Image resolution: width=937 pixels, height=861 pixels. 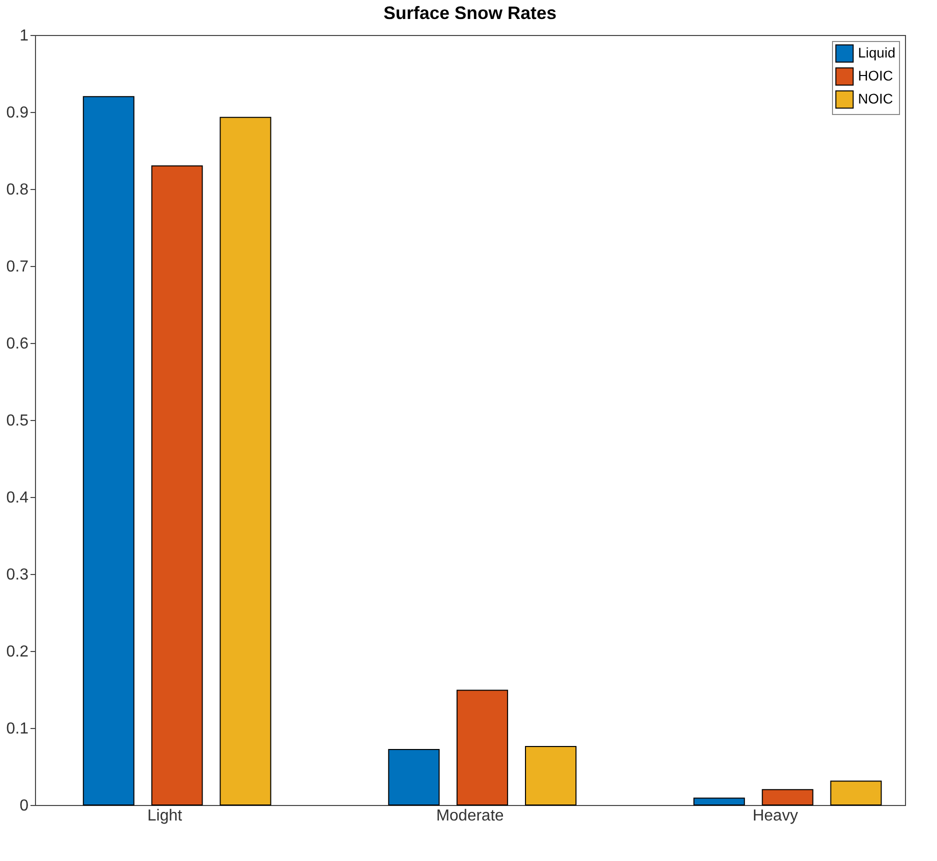 What do you see at coordinates (17, 267) in the screenshot?
I see `y-tick-label: 0.7` at bounding box center [17, 267].